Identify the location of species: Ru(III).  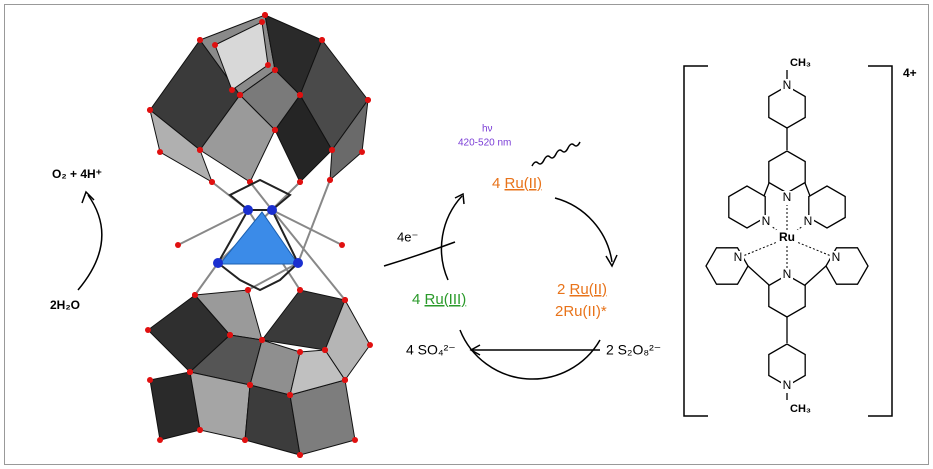
(446, 299).